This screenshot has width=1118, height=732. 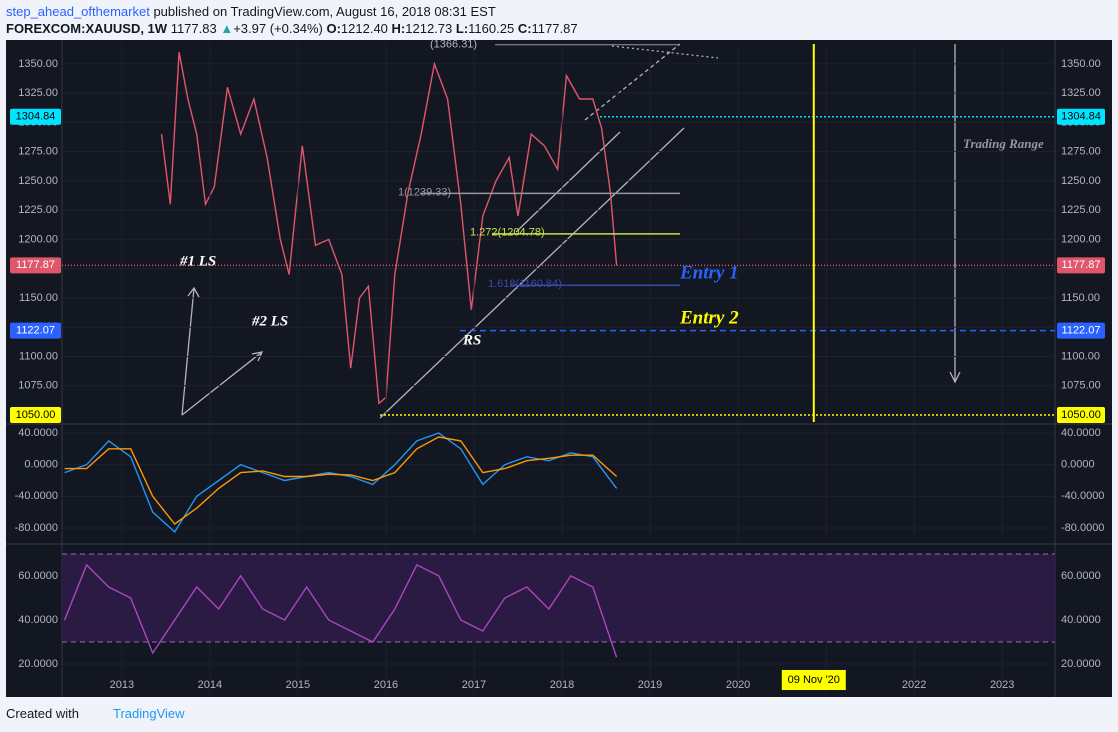 What do you see at coordinates (709, 317) in the screenshot?
I see `annotation: Entry 2` at bounding box center [709, 317].